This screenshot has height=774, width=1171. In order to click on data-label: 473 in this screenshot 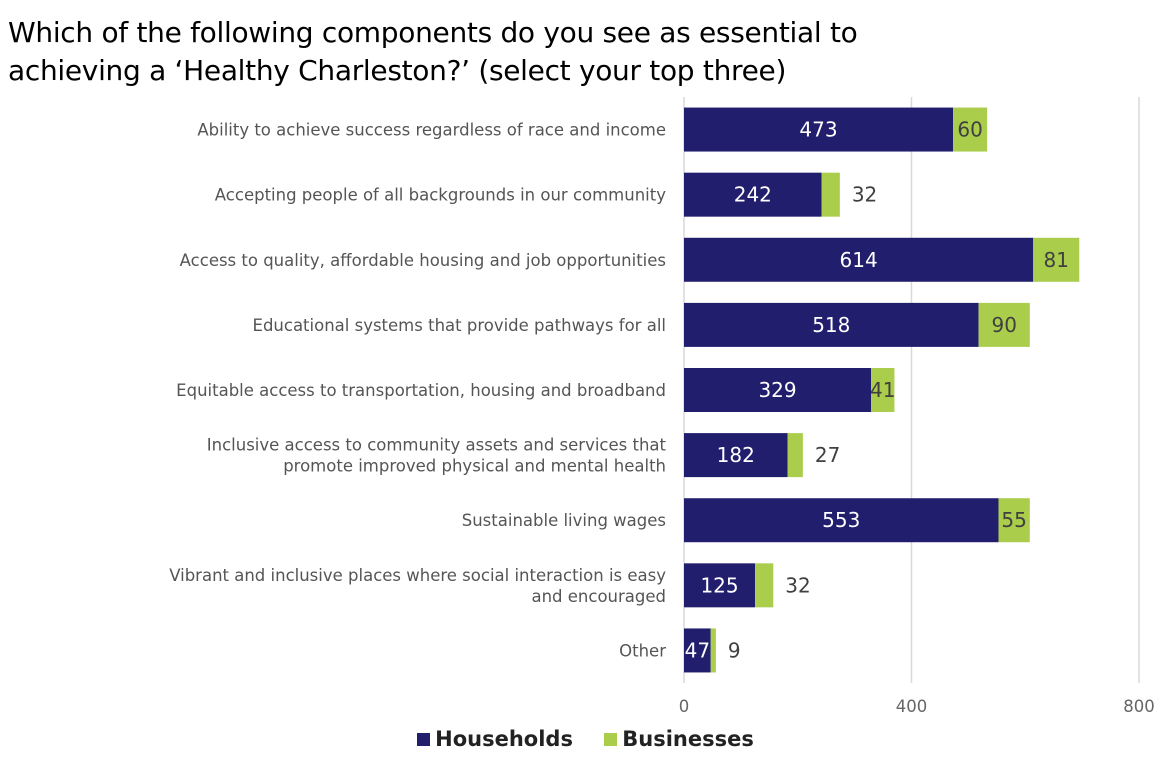, I will do `click(818, 130)`.